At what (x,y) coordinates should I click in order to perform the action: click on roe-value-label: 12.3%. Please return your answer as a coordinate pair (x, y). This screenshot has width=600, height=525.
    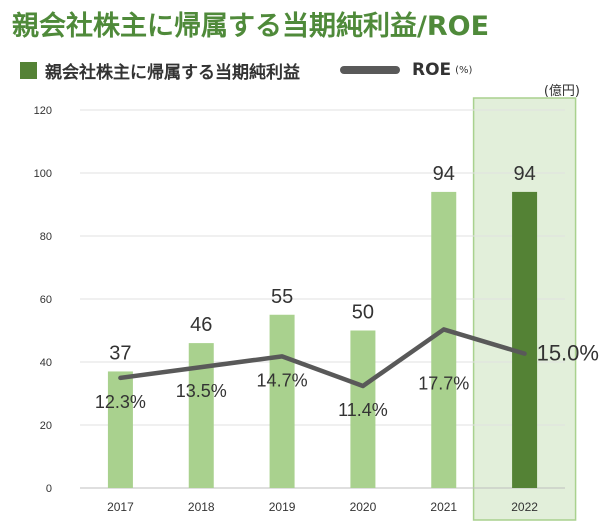
    Looking at the image, I should click on (120, 402).